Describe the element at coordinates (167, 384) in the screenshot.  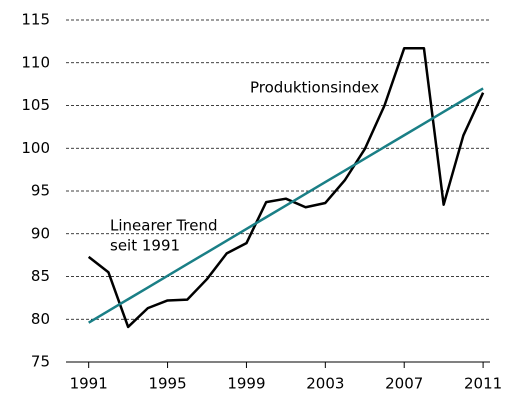
I see `x-tick-label: 1995` at that location.